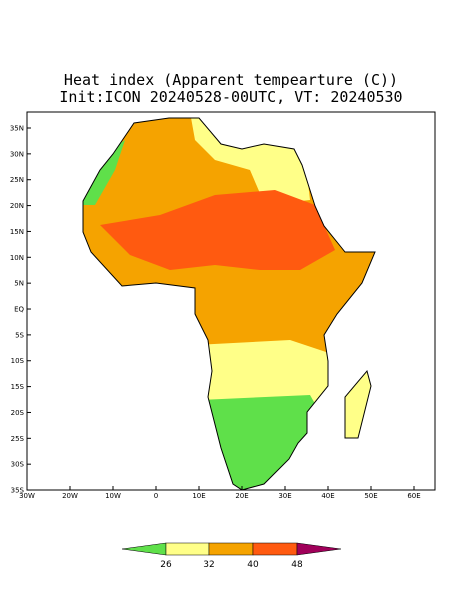 This screenshot has height=604, width=463. Describe the element at coordinates (198, 496) in the screenshot. I see `lon-label: 10E` at that location.